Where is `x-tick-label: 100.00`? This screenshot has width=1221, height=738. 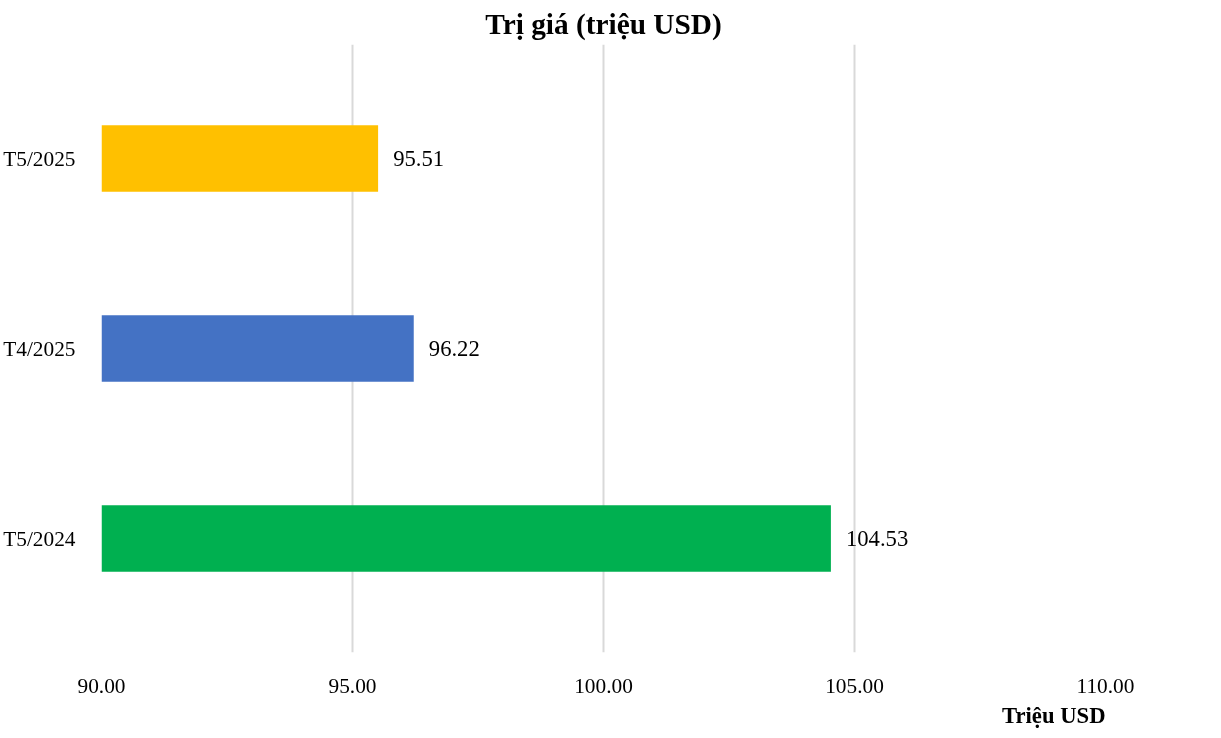
x-tick-label: 100.00 is located at coordinates (603, 685).